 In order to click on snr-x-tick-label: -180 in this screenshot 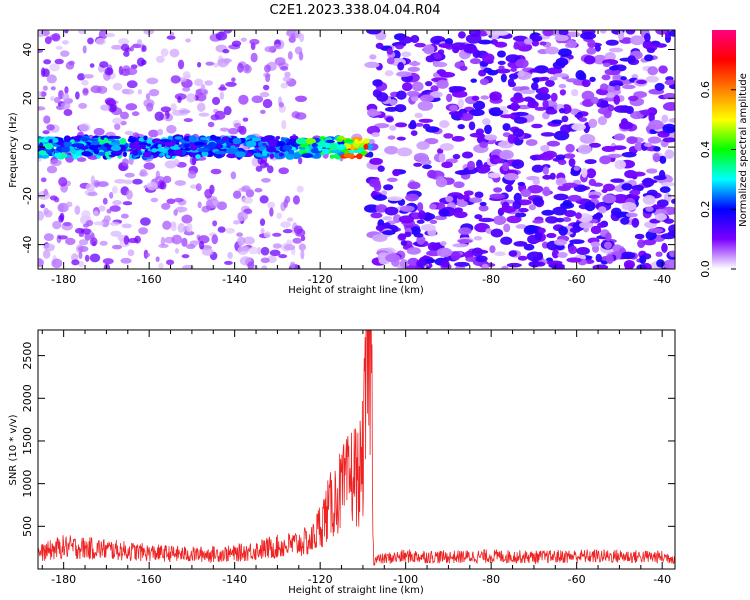, I will do `click(63, 579)`.